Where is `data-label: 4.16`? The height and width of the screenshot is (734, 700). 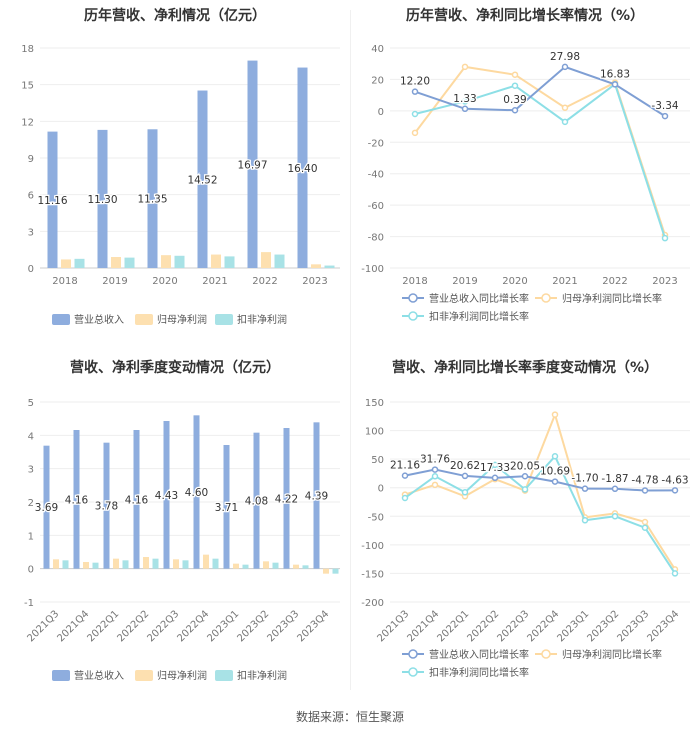 data-label: 4.16 is located at coordinates (137, 500).